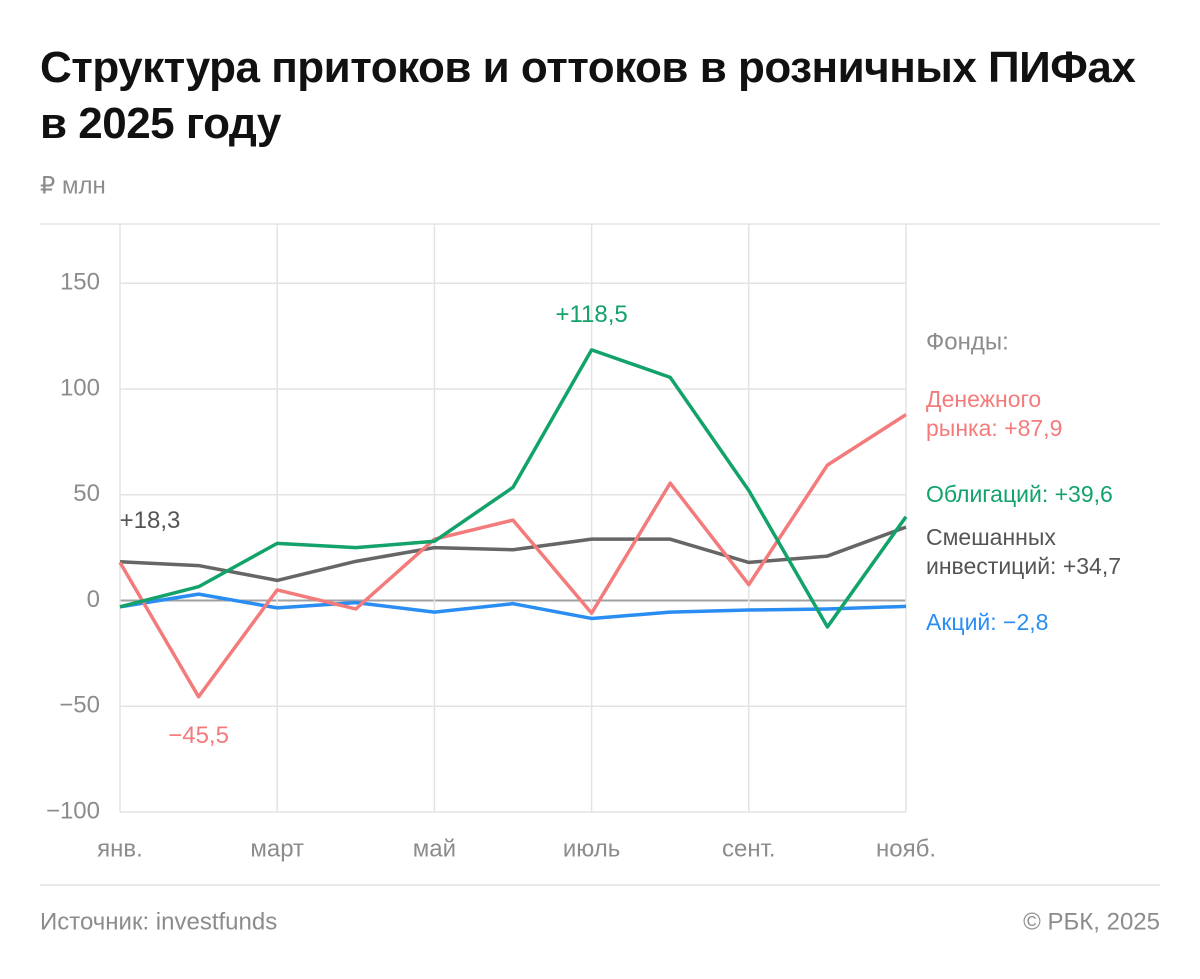  What do you see at coordinates (73, 810) in the screenshot?
I see `y-tick-label: −100` at bounding box center [73, 810].